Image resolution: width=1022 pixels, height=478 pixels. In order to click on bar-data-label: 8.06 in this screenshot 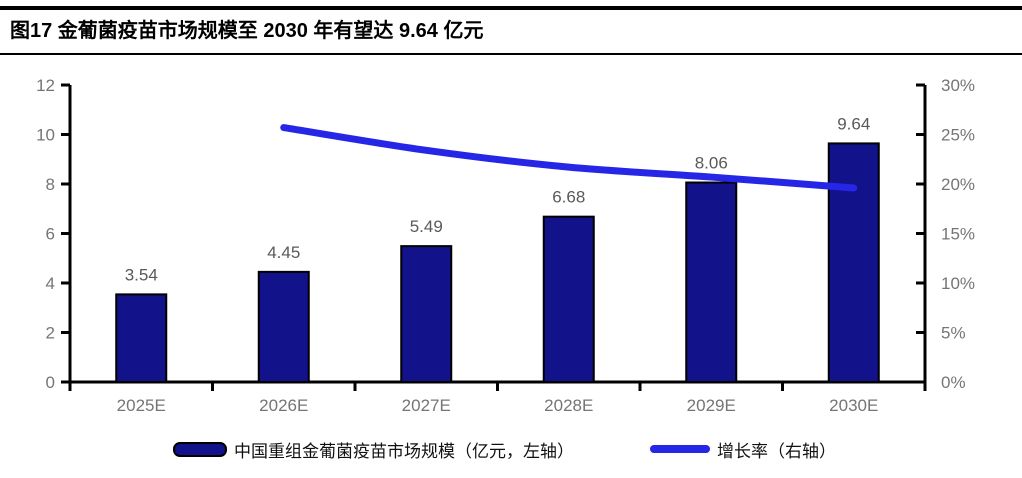, I will do `click(711, 163)`.